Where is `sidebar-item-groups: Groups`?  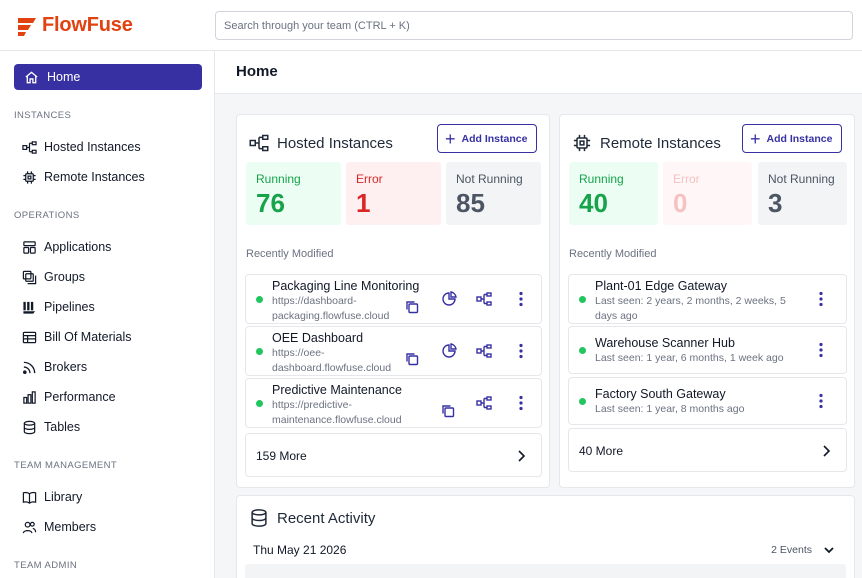 sidebar-item-groups: Groups is located at coordinates (112, 277).